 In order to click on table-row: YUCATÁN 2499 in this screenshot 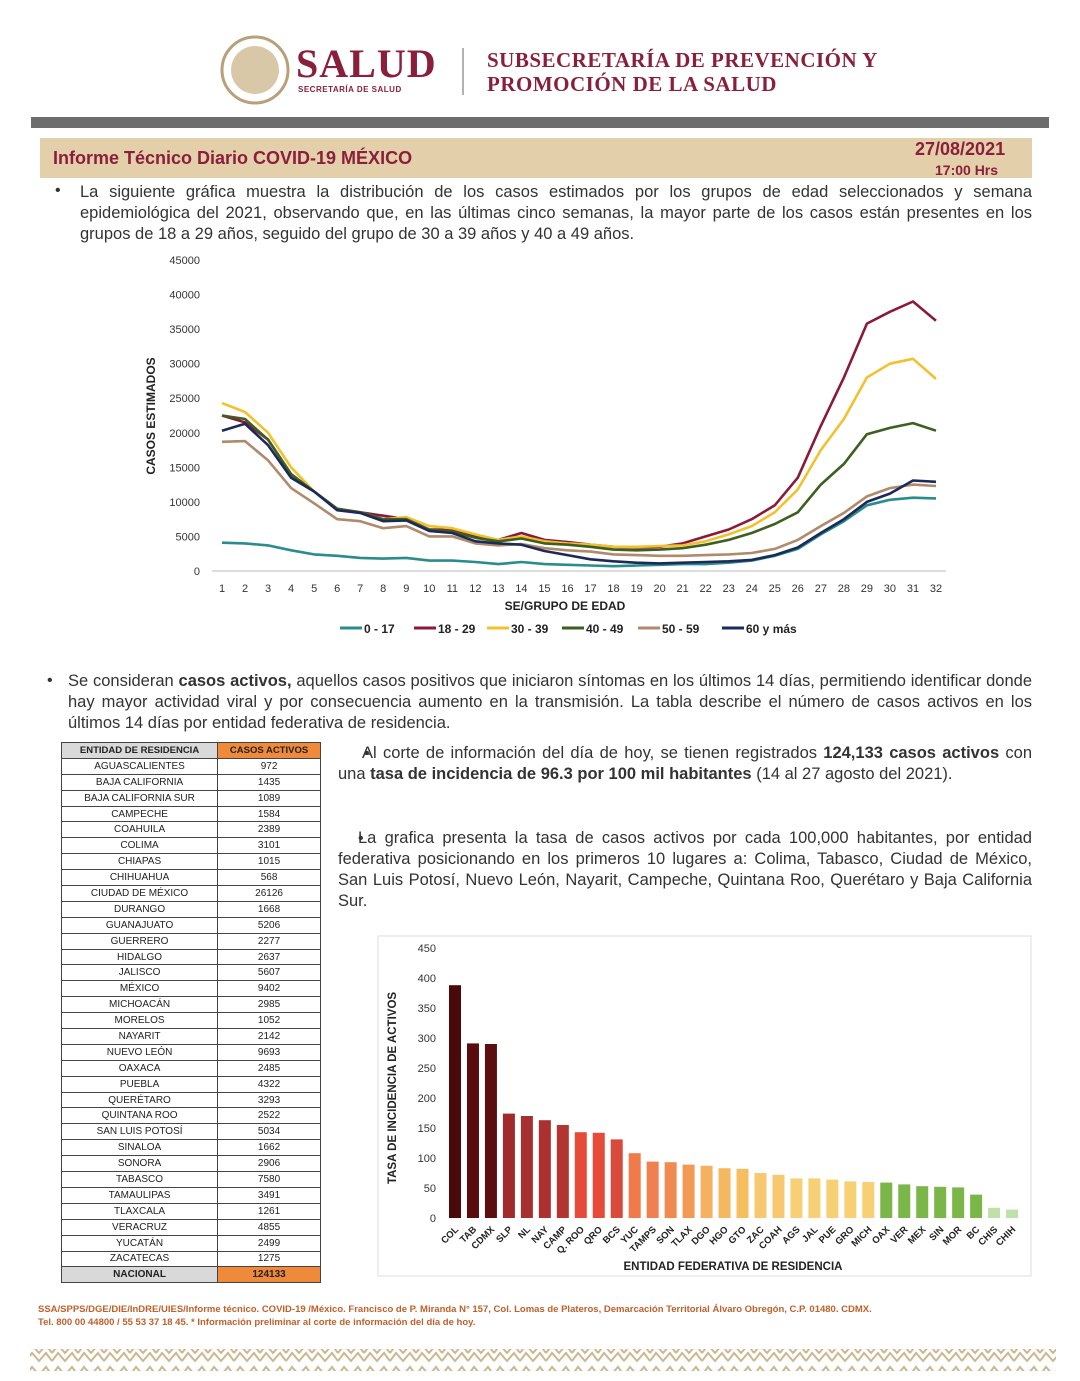, I will do `click(190, 1243)`.